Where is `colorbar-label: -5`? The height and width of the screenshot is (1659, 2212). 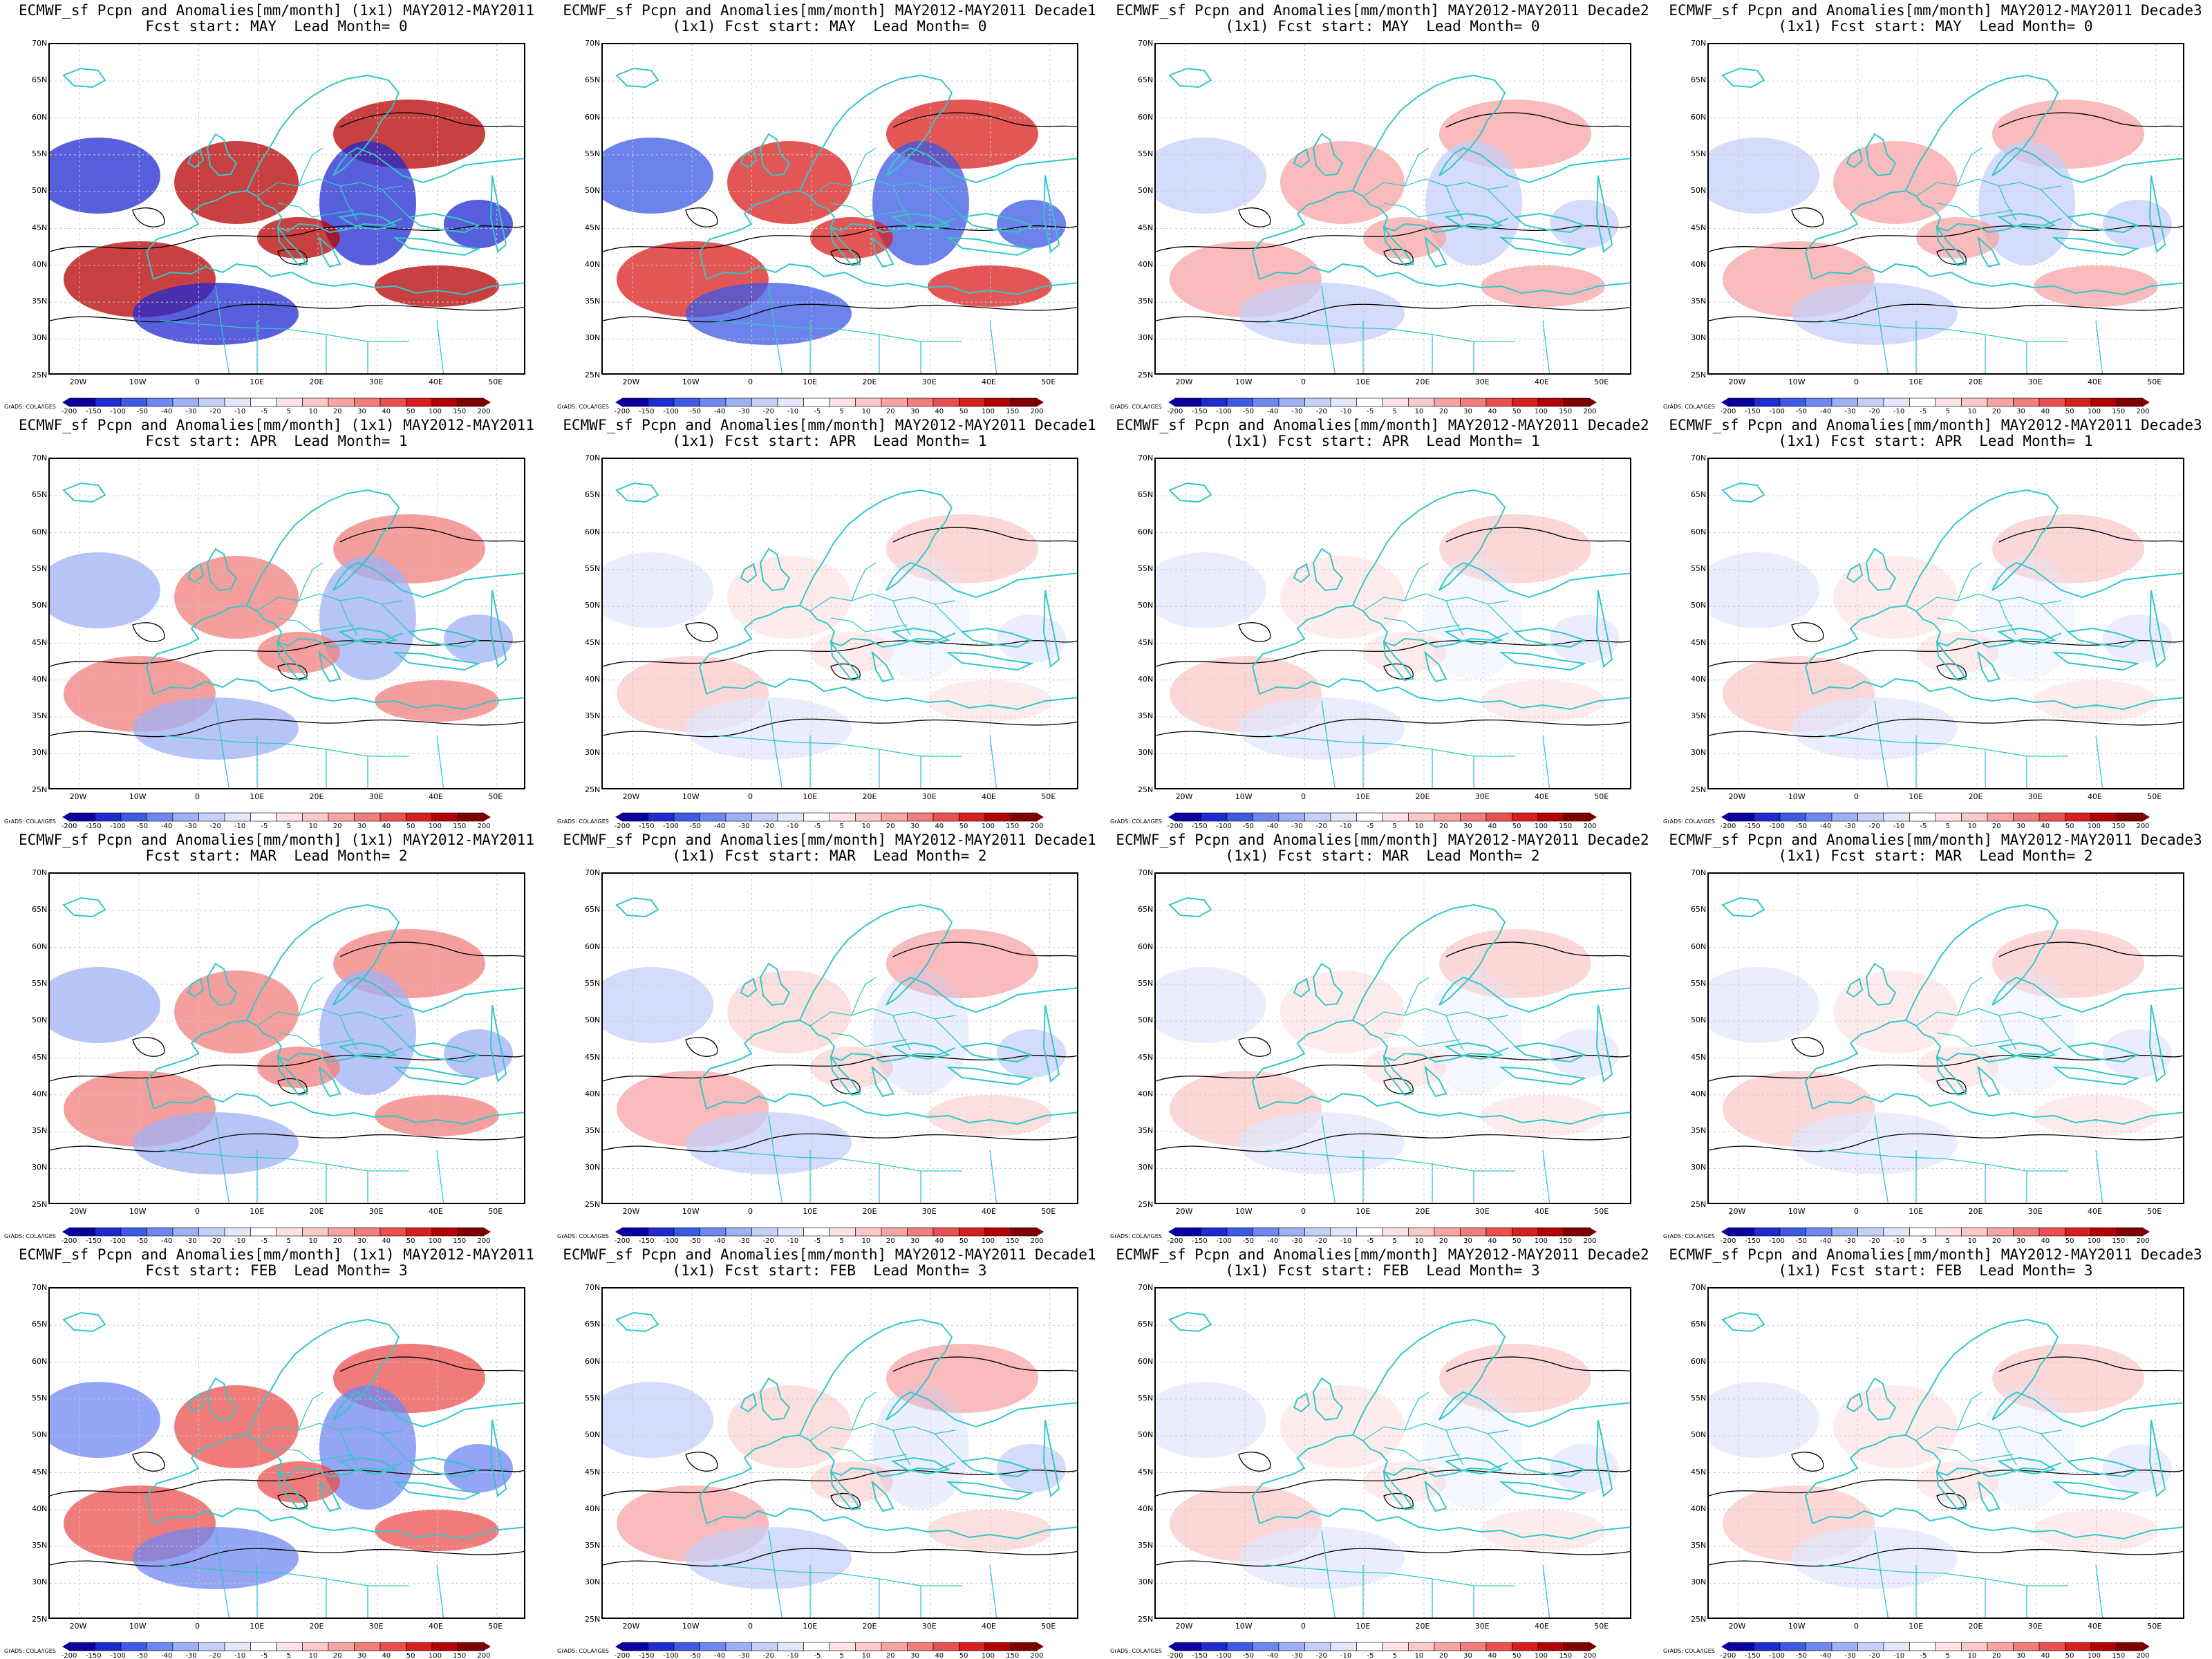 colorbar-label: -5 is located at coordinates (817, 412).